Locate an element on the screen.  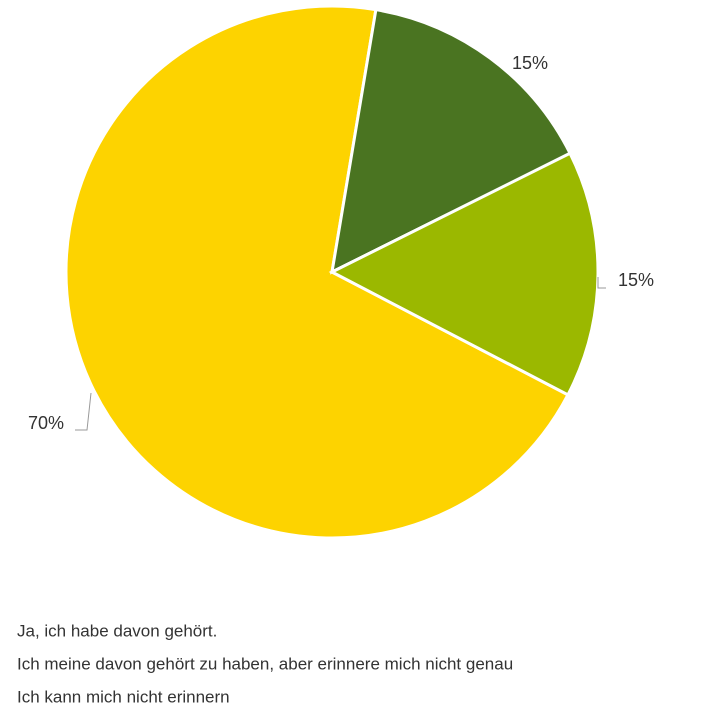
legend-label: Ich kann mich nicht erinnern is located at coordinates (123, 696).